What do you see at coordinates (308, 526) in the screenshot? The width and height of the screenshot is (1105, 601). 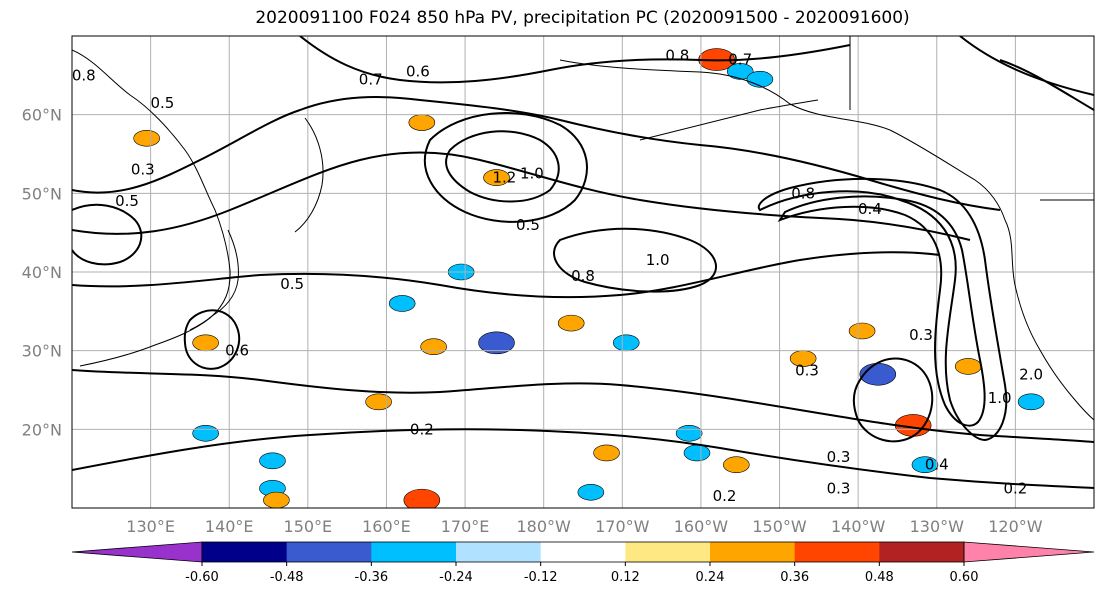 I see `x-tick-label: 150°E` at bounding box center [308, 526].